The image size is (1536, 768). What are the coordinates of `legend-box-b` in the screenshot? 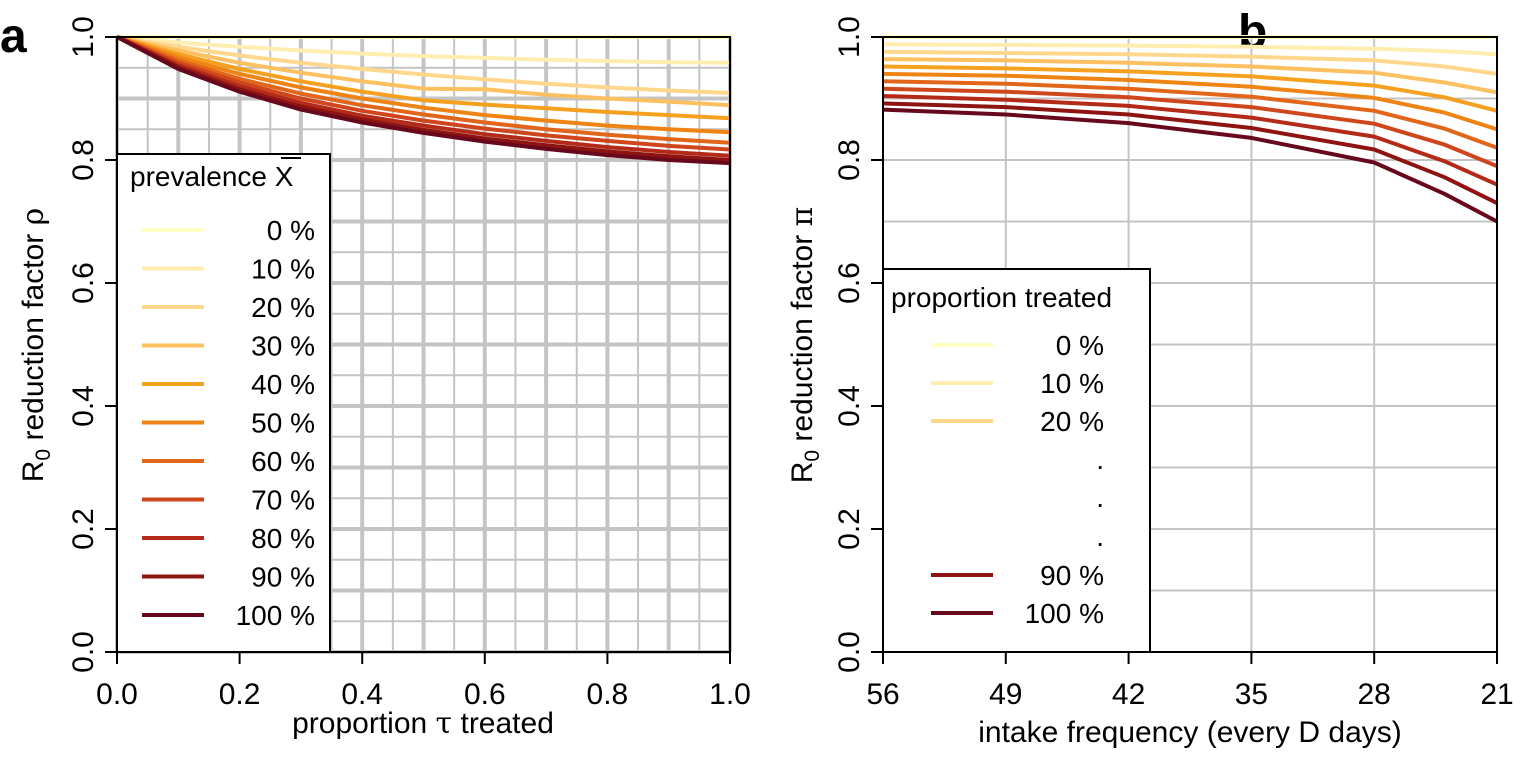 It's located at (1016, 460).